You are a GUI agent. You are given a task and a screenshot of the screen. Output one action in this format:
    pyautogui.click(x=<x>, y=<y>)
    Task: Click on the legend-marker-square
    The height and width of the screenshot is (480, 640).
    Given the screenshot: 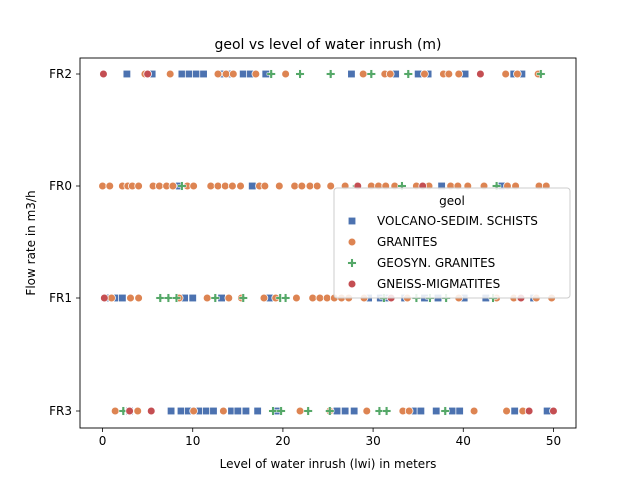 What is the action you would take?
    pyautogui.click(x=352, y=221)
    